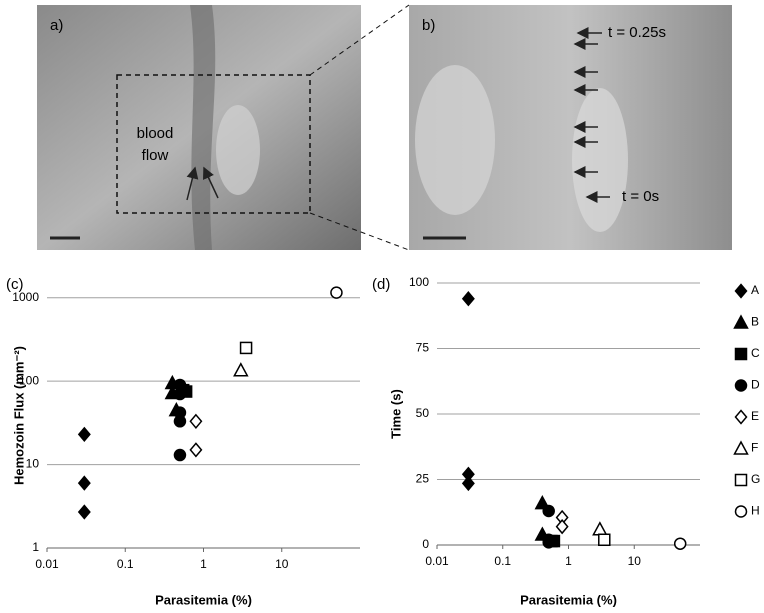 Image resolution: width=764 pixels, height=613 pixels. What do you see at coordinates (755, 511) in the screenshot?
I see `legend-label: H` at bounding box center [755, 511].